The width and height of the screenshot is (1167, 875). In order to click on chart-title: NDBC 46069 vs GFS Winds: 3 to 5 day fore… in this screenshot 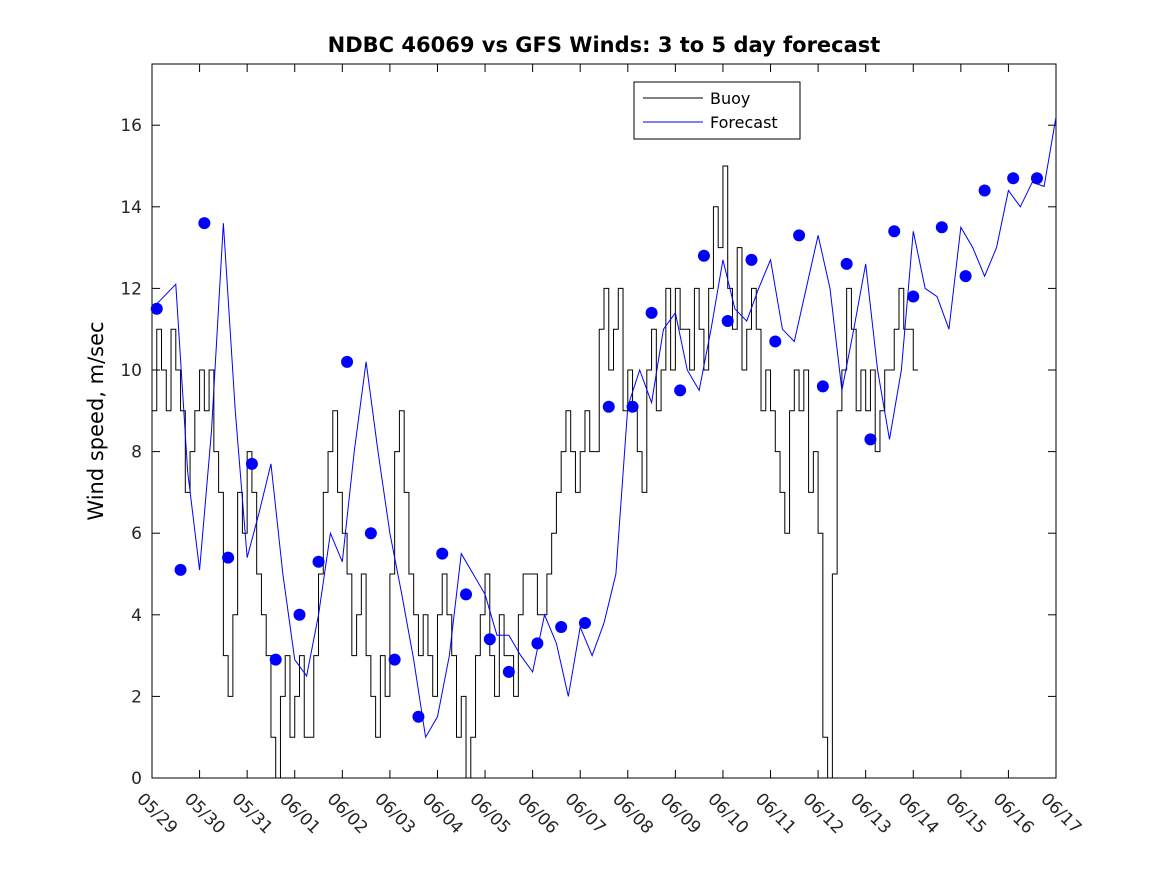, I will do `click(604, 45)`.